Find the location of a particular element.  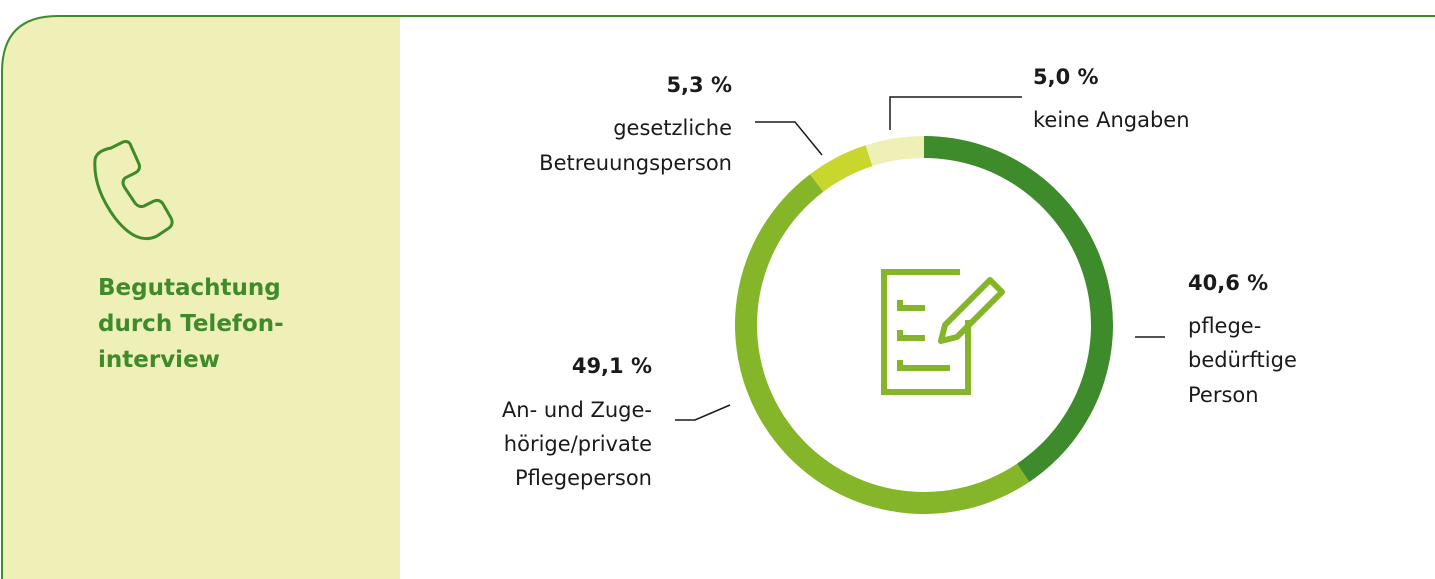

panel-title: Begutachtung is located at coordinates (189, 288).